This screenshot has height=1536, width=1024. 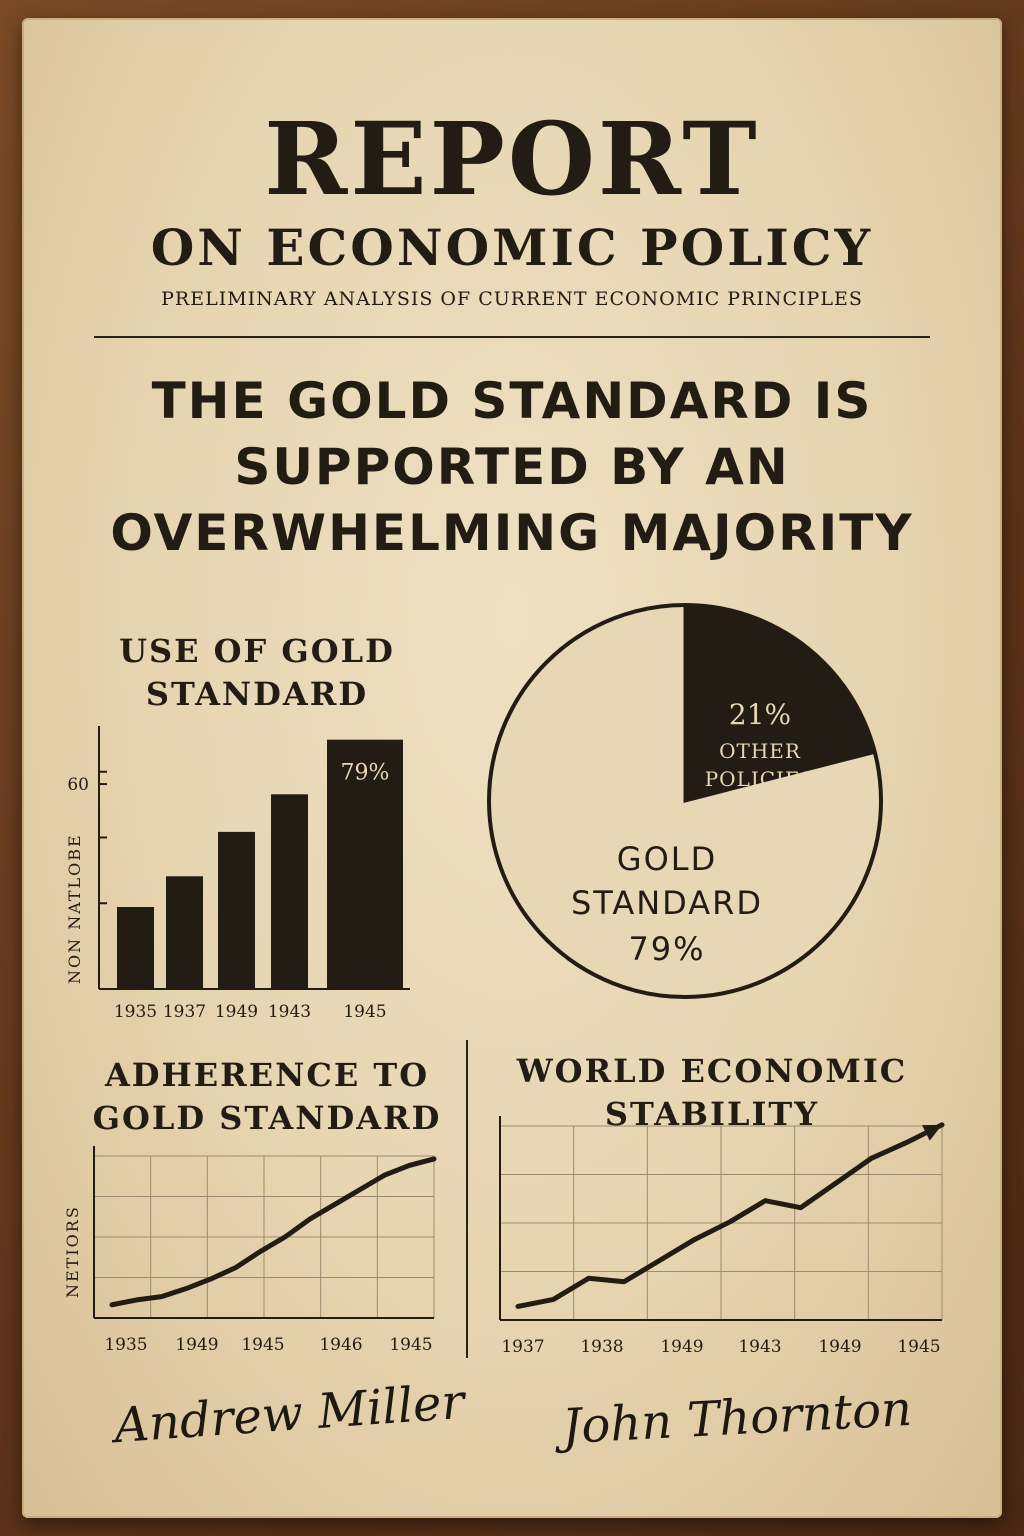 I want to click on stability-chart-title: WORLD ECONOMIC STABILITY, so click(x=712, y=1092).